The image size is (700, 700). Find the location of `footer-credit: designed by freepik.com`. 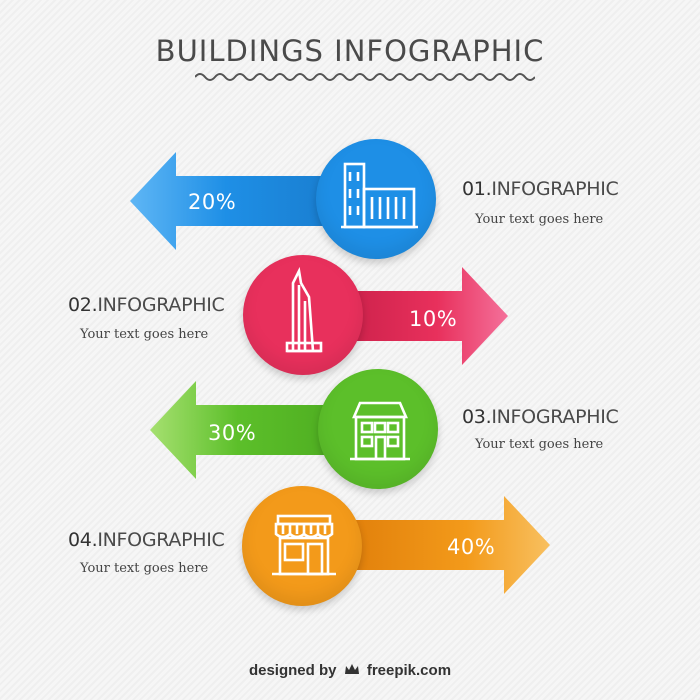

footer-credit: designed by freepik.com is located at coordinates (350, 670).